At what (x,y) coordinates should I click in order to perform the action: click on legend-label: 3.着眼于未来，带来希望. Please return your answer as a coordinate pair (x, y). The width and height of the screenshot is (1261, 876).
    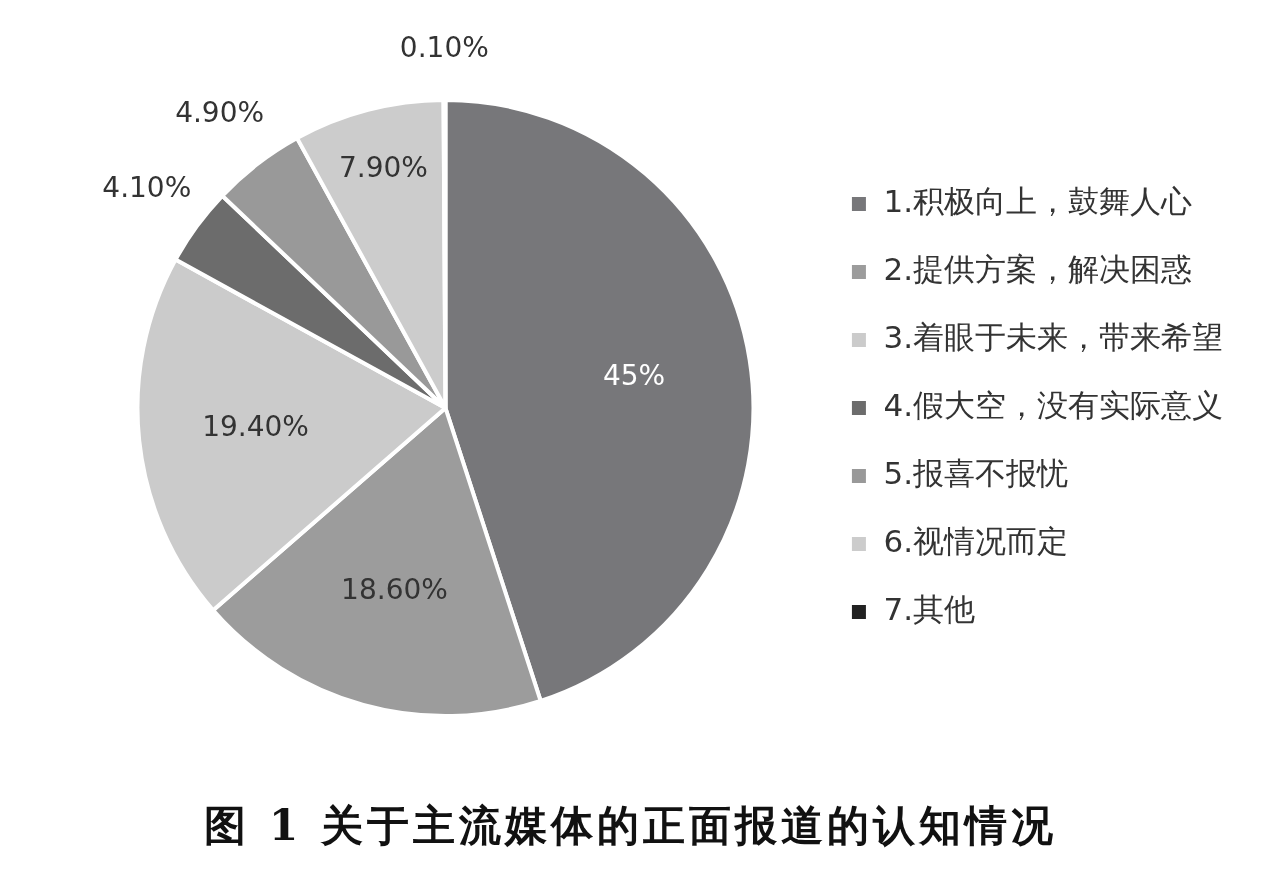
    Looking at the image, I should click on (1053, 337).